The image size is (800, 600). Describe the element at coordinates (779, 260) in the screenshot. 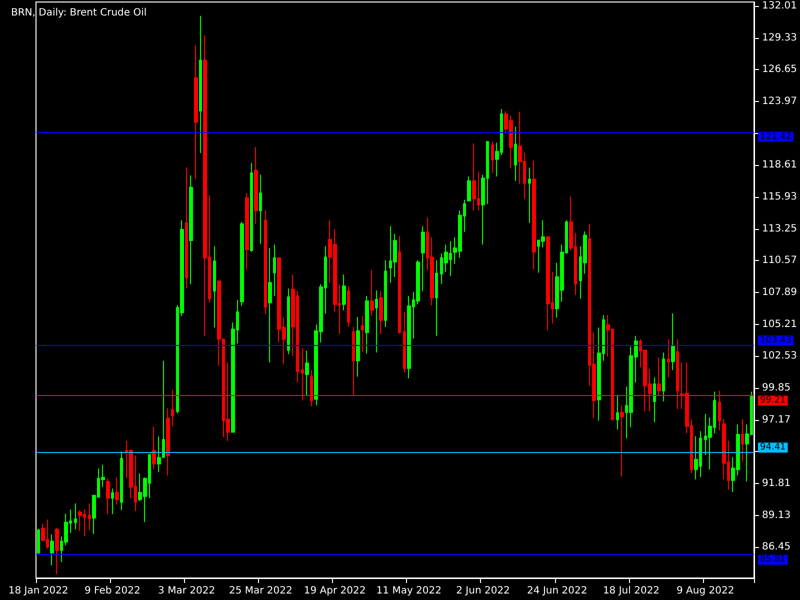

I see `y-tick-label: 110.57` at that location.